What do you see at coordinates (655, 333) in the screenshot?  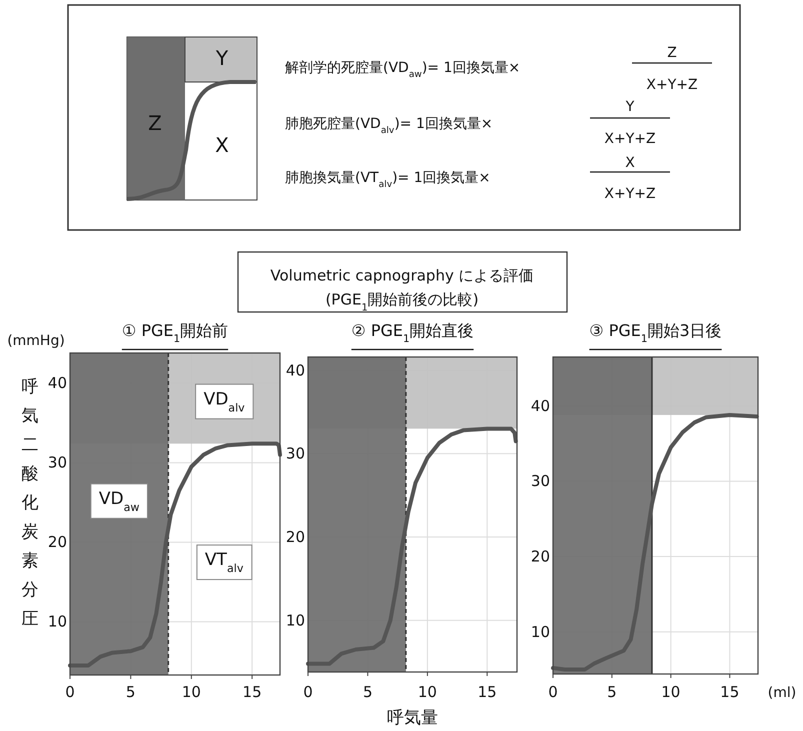 I see `chart-title: ③ PGE$_{1}$開始3日後` at bounding box center [655, 333].